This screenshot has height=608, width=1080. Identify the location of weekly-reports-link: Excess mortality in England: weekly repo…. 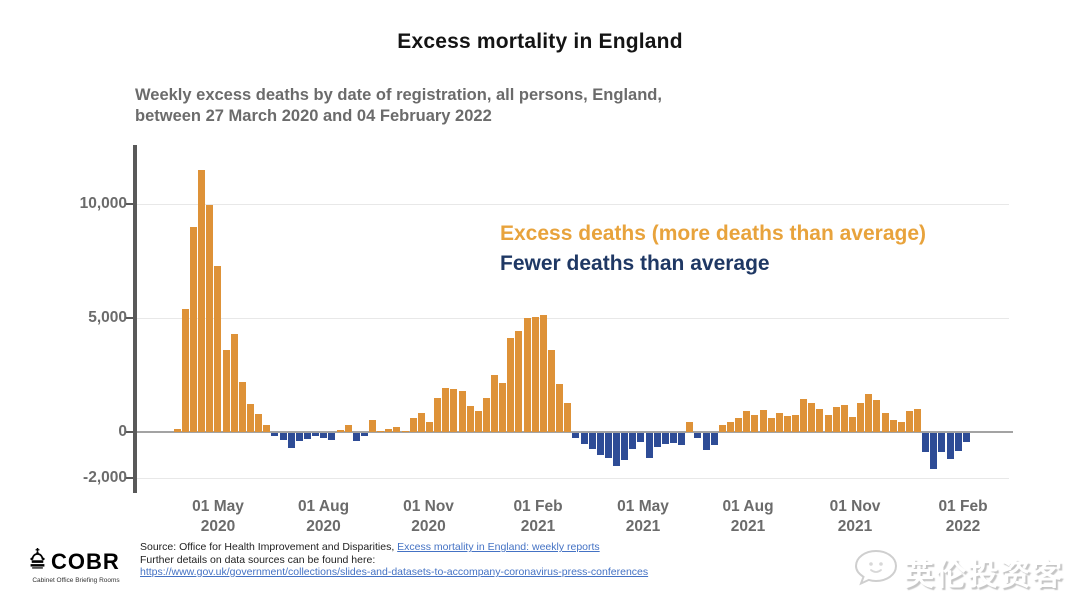
(498, 547).